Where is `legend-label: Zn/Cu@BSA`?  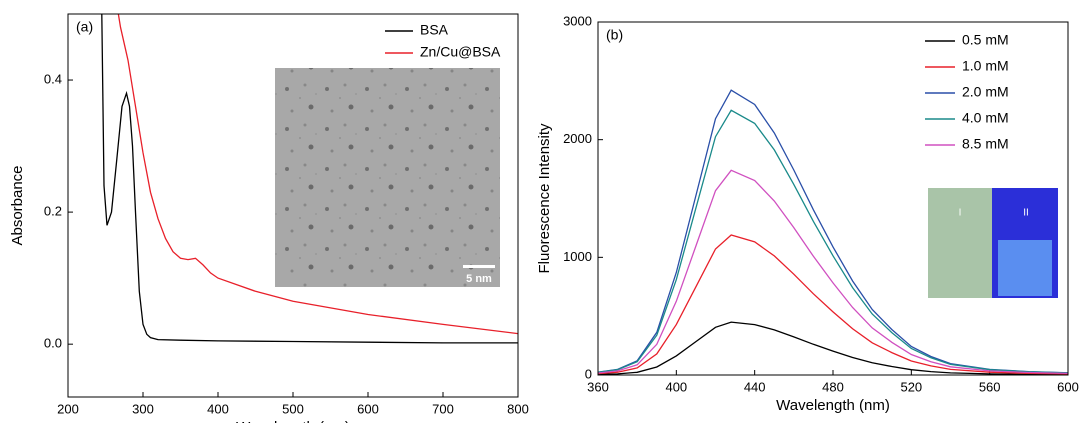
legend-label: Zn/Cu@BSA is located at coordinates (460, 52).